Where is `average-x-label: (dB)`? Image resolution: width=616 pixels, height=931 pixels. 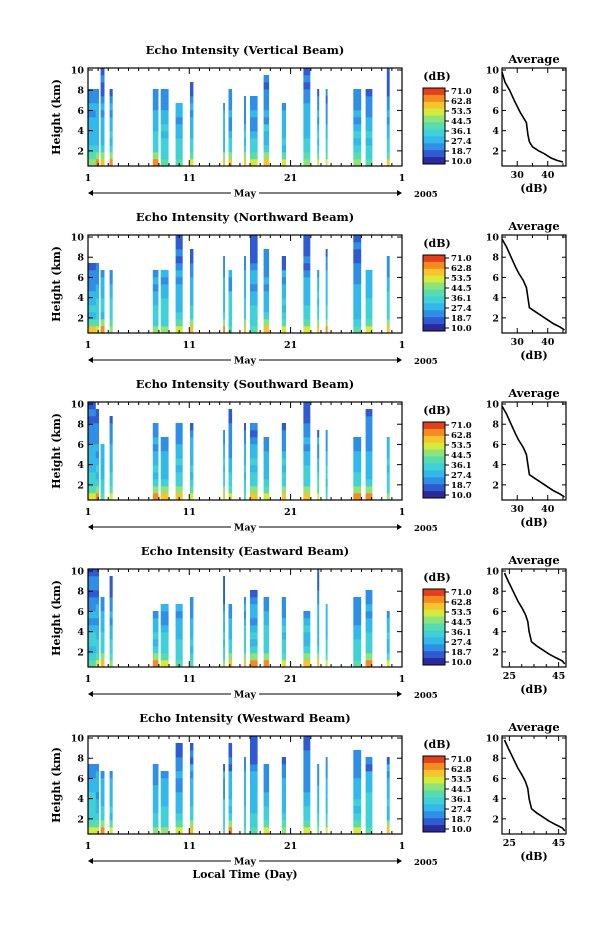
average-x-label: (dB) is located at coordinates (533, 522).